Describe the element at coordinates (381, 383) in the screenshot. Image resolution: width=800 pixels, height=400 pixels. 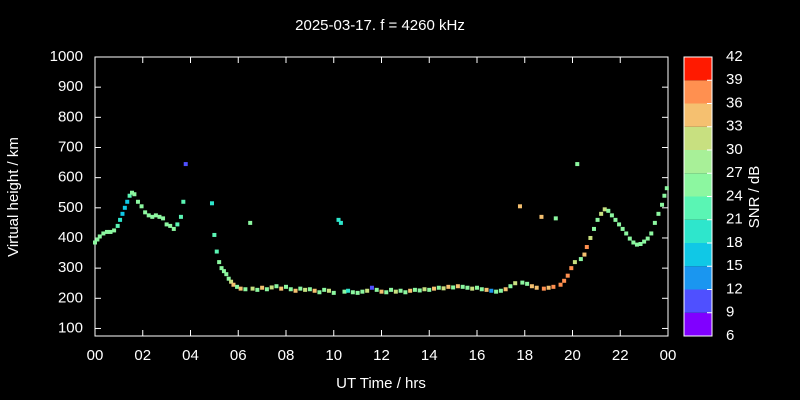
I see `x-axis-label: UT Time / hrs` at that location.